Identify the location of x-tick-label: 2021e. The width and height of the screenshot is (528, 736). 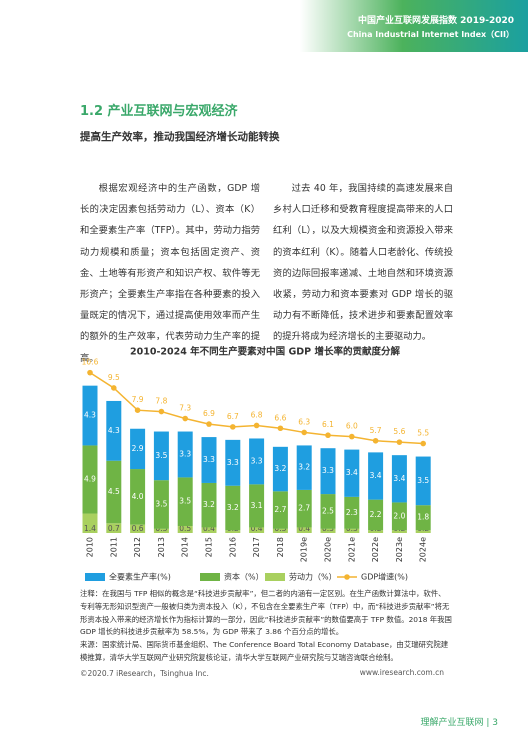
(351, 549).